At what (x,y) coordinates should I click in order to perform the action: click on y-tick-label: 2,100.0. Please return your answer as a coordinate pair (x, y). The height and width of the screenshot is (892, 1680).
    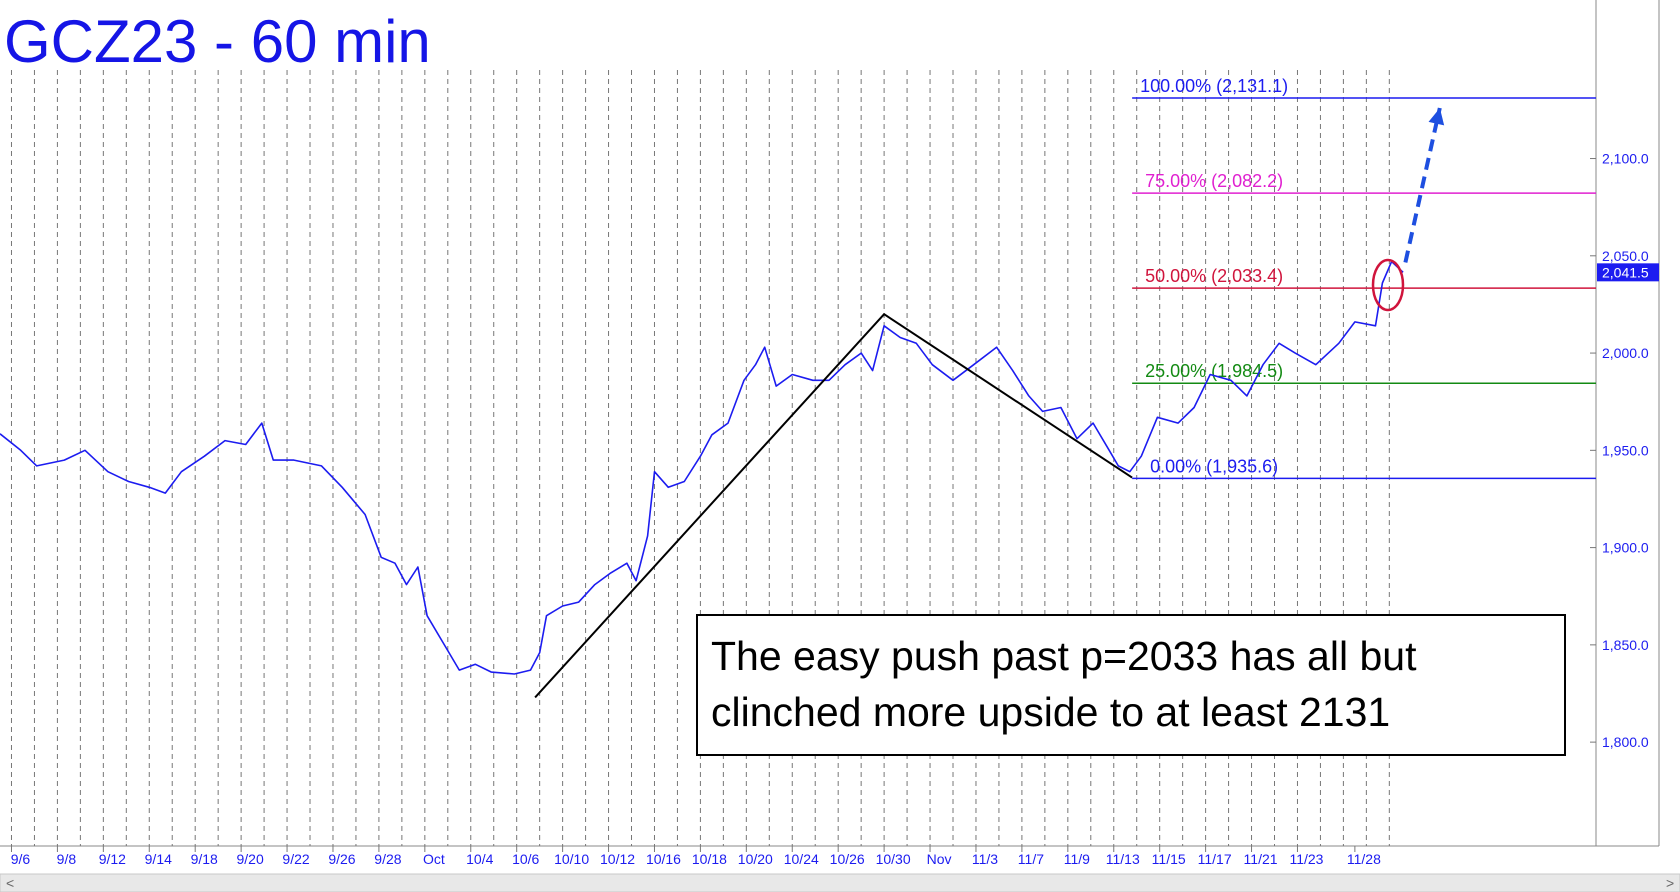
    Looking at the image, I should click on (1625, 159).